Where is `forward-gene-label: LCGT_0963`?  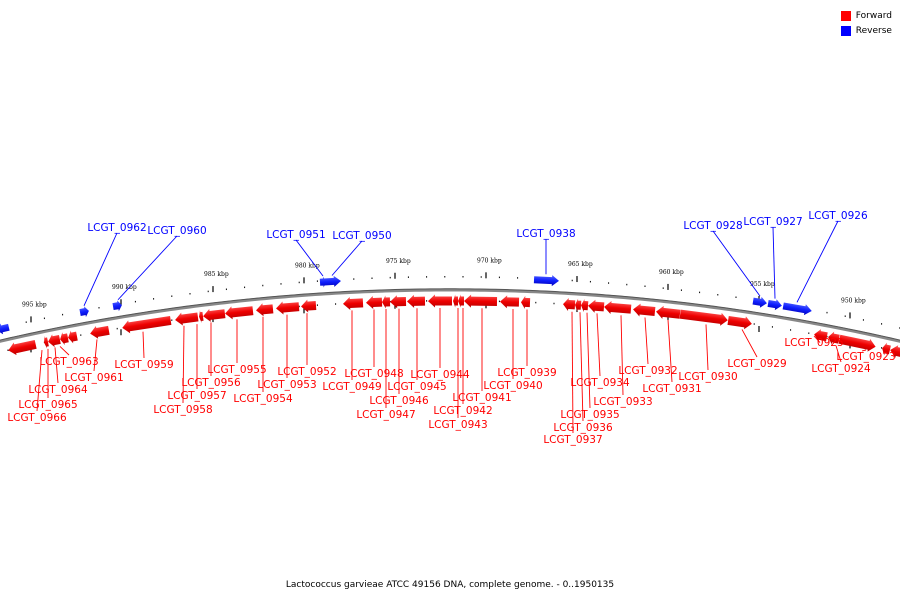
forward-gene-label: LCGT_0963 is located at coordinates (68, 362).